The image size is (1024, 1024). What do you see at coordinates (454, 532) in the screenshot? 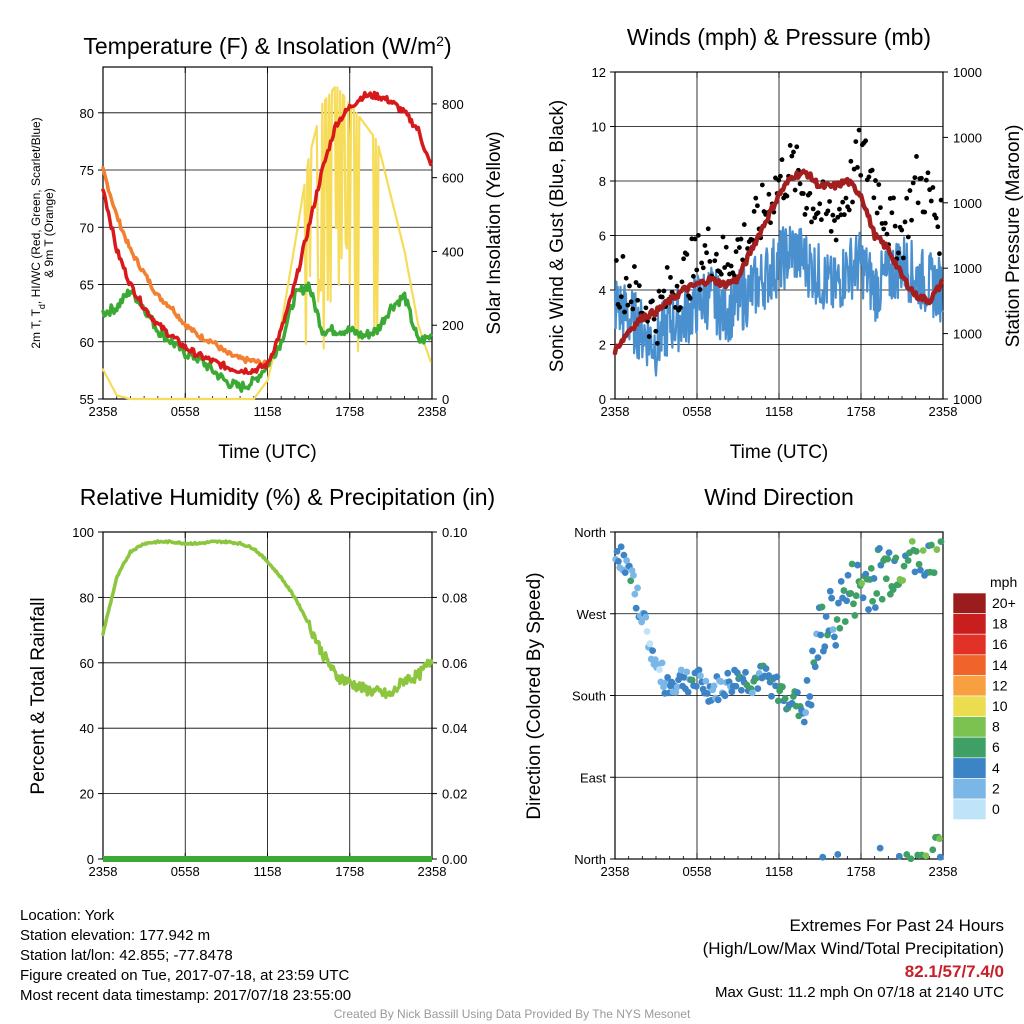
I see `y-tick-label-right: 0.10` at bounding box center [454, 532].